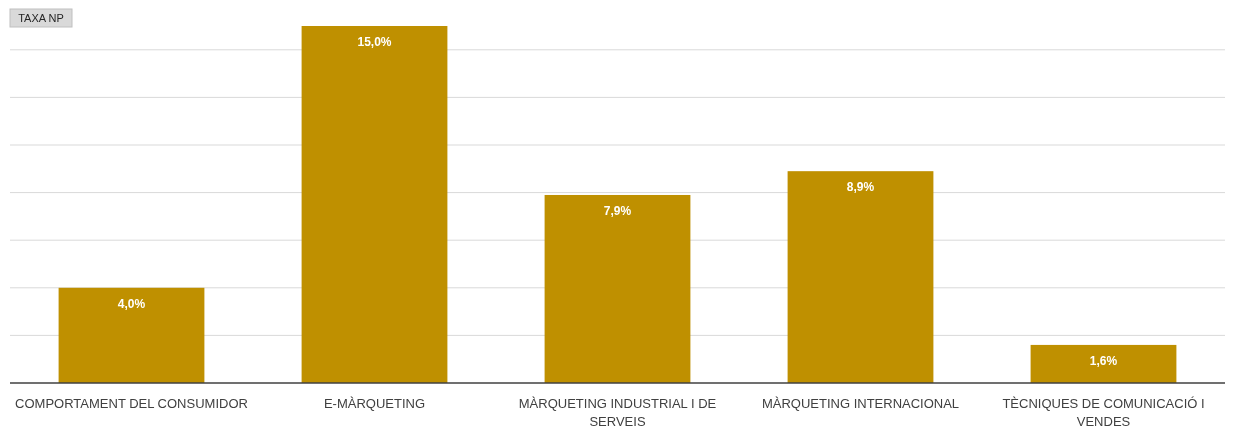 The height and width of the screenshot is (428, 1235). What do you see at coordinates (1103, 412) in the screenshot?
I see `x-tick-label: TÈCNIQUES DE COMUNICACIÓ I VENDES` at bounding box center [1103, 412].